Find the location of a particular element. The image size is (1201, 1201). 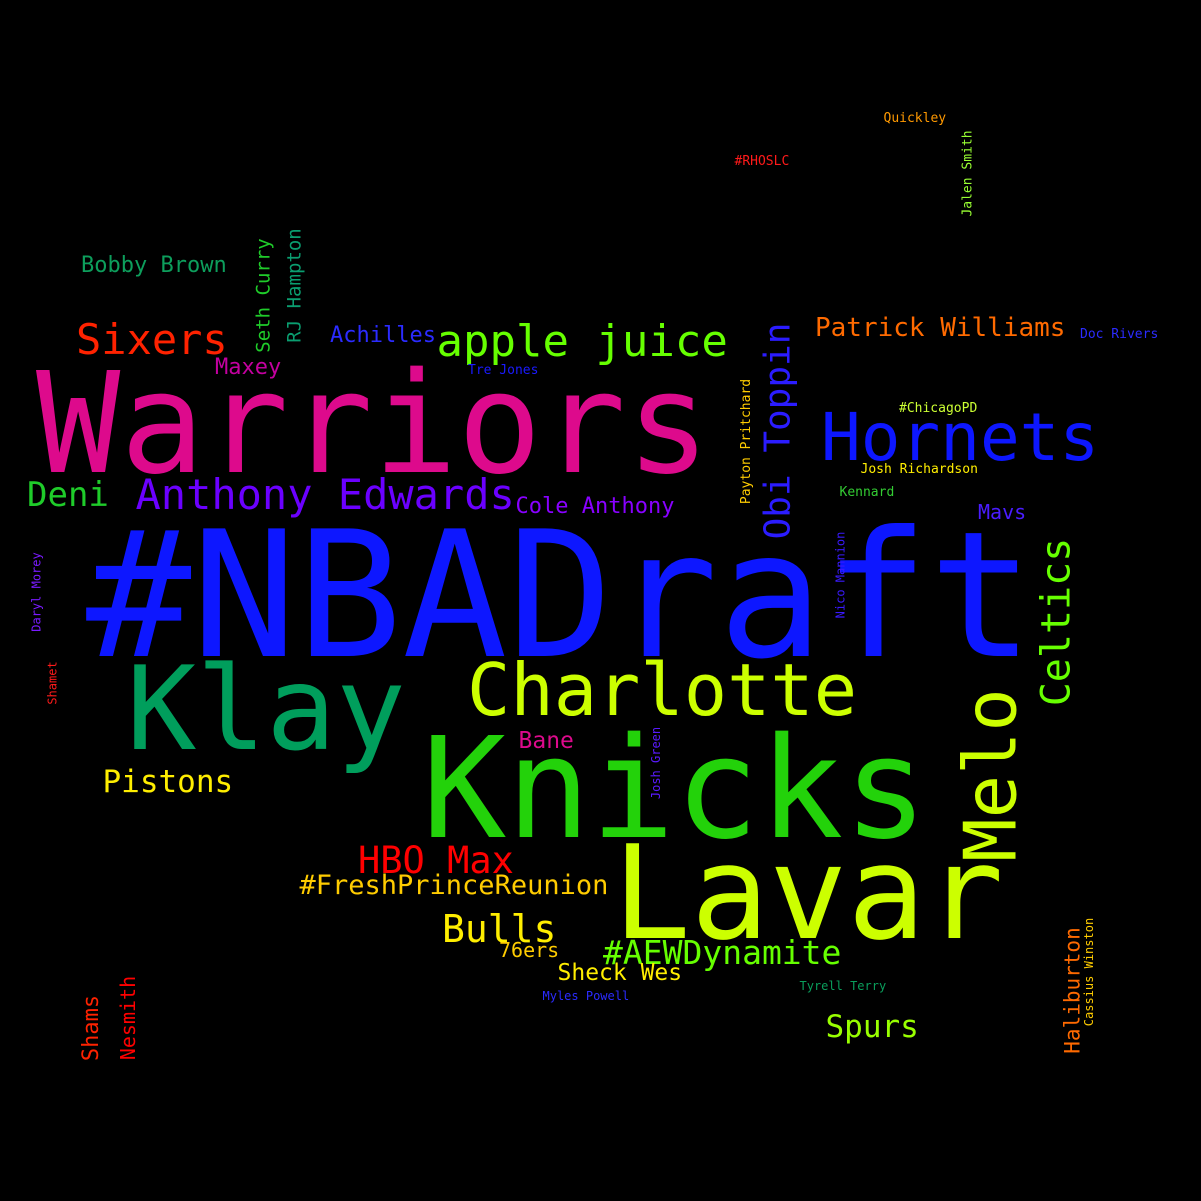

word-hornets: Hornets is located at coordinates (960, 437).